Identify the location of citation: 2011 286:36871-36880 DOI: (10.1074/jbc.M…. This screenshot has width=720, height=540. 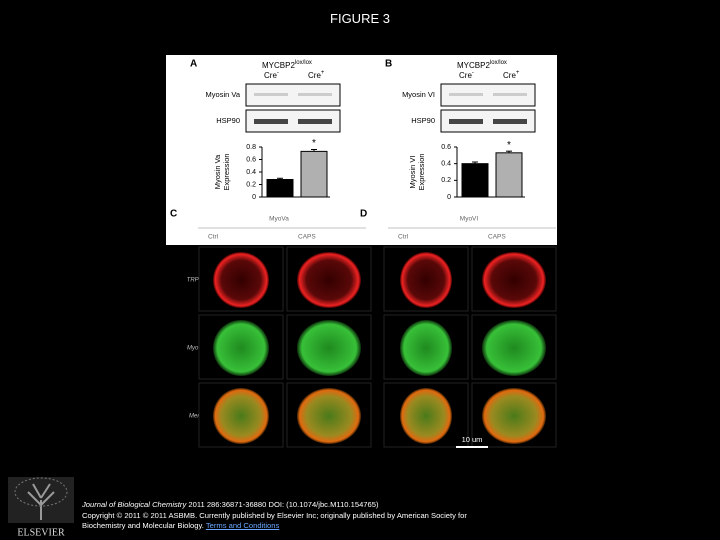
(283, 504).